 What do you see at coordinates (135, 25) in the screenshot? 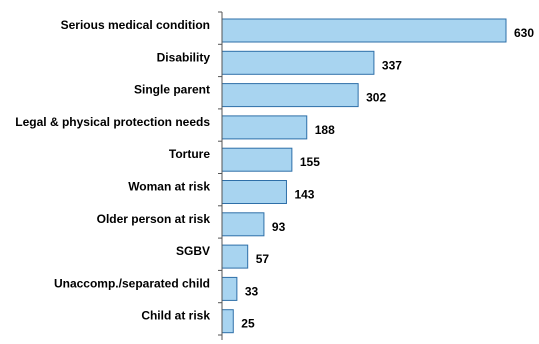
I see `category-label: Serious medical condition` at bounding box center [135, 25].